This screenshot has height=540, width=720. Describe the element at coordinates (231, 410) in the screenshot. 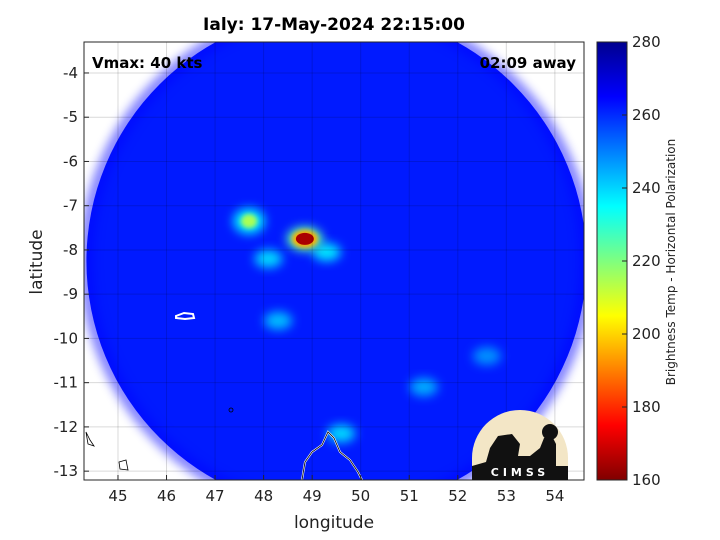

I see `coastline-islet` at that location.